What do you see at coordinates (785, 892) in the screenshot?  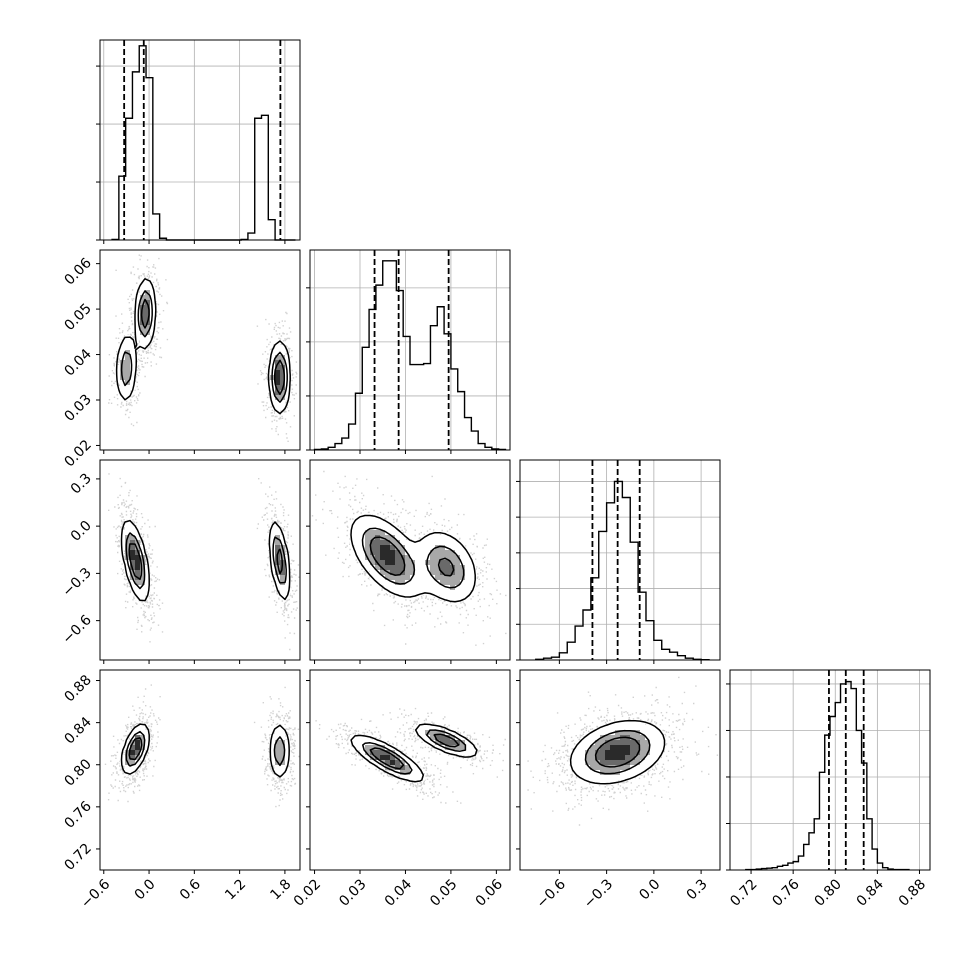 I see `x-tick-label: 0.76` at bounding box center [785, 892].